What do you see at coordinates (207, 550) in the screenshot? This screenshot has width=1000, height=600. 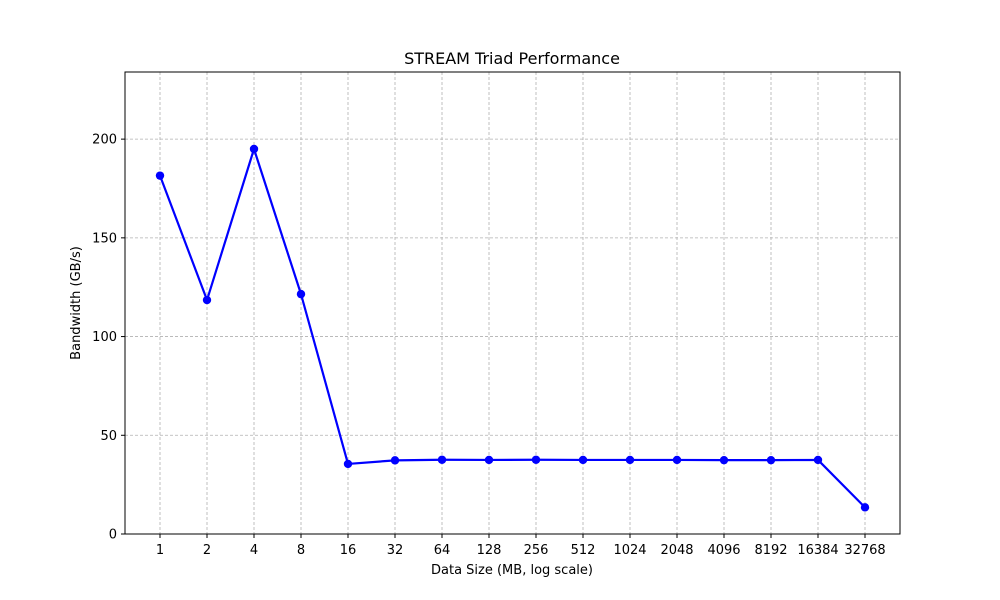 I see `x-tick-label: 2` at bounding box center [207, 550].